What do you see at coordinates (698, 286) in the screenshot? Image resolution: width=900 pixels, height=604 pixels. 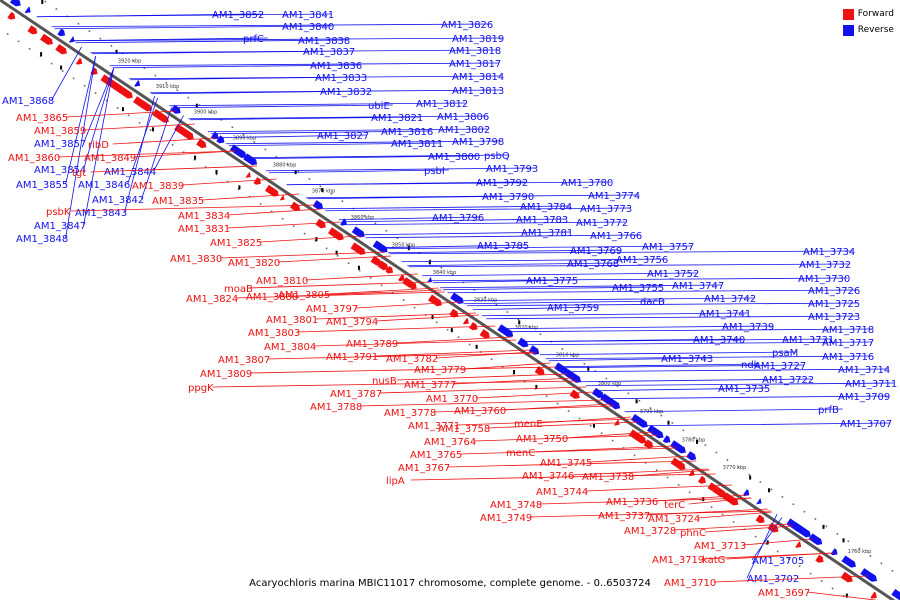 I see `reverse-gene-label: AM1_3747` at bounding box center [698, 286].